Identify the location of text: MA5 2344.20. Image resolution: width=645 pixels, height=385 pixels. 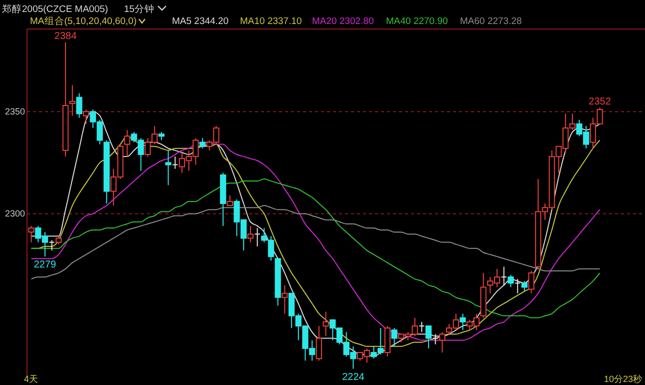
(200, 21).